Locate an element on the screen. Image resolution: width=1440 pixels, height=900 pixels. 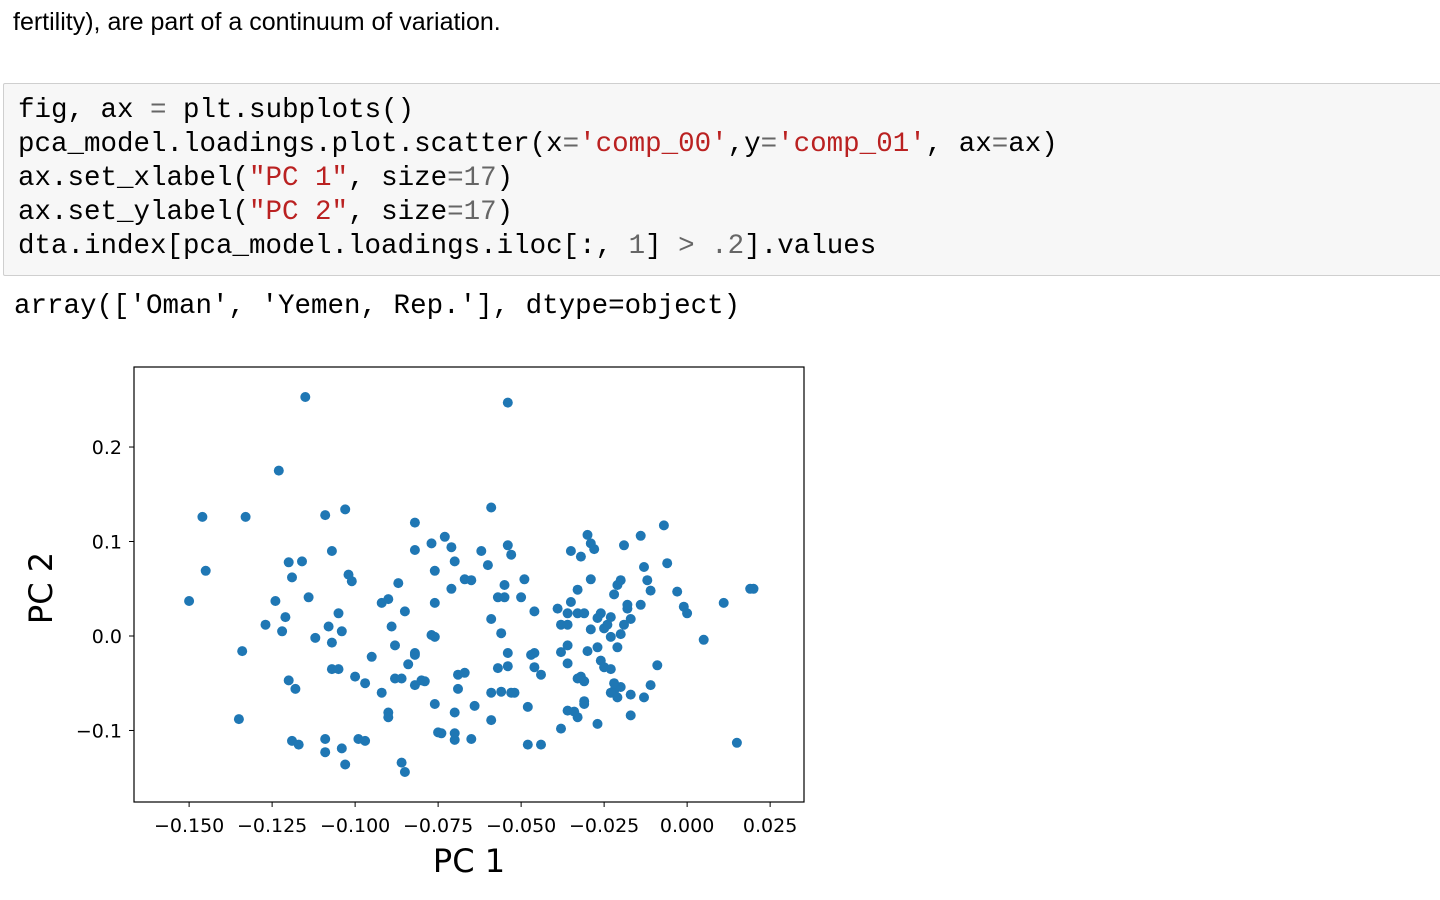
y-axis-ticks: −0.1 0.0 0.1 0.2 is located at coordinates (105, 589).